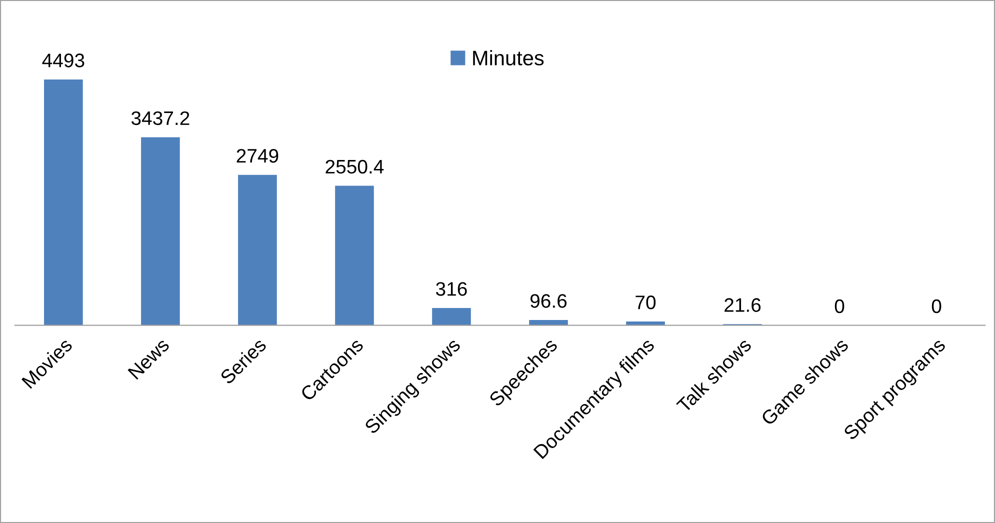  I want to click on data-label: 2550.4, so click(355, 167).